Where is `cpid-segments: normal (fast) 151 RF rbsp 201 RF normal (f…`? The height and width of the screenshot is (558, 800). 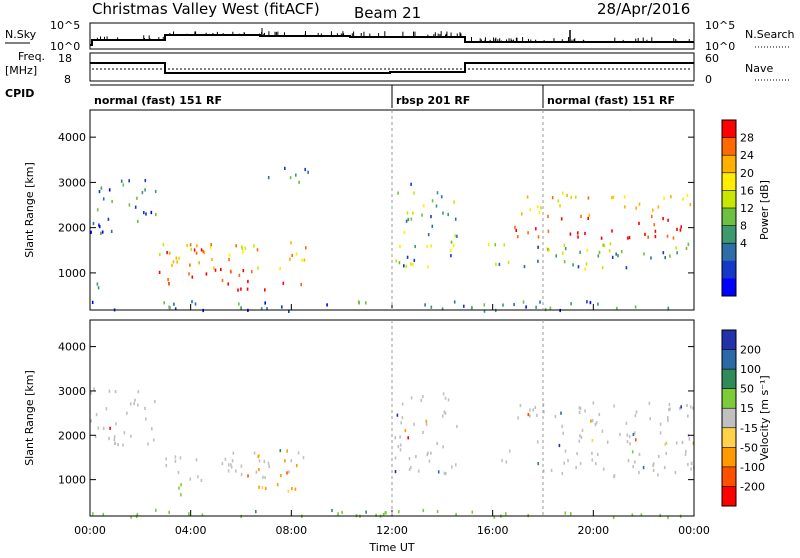 cpid-segments: normal (fast) 151 RF rbsp 201 RF normal (f… is located at coordinates (384, 96).